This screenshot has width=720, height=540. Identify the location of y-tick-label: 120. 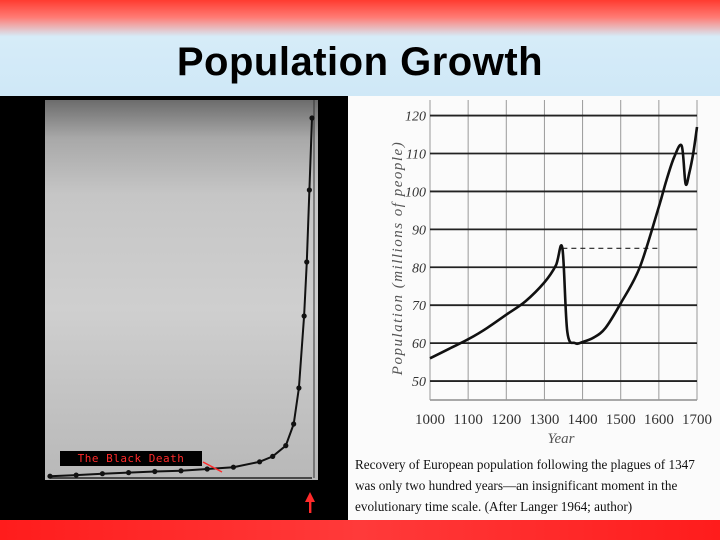
(415, 117).